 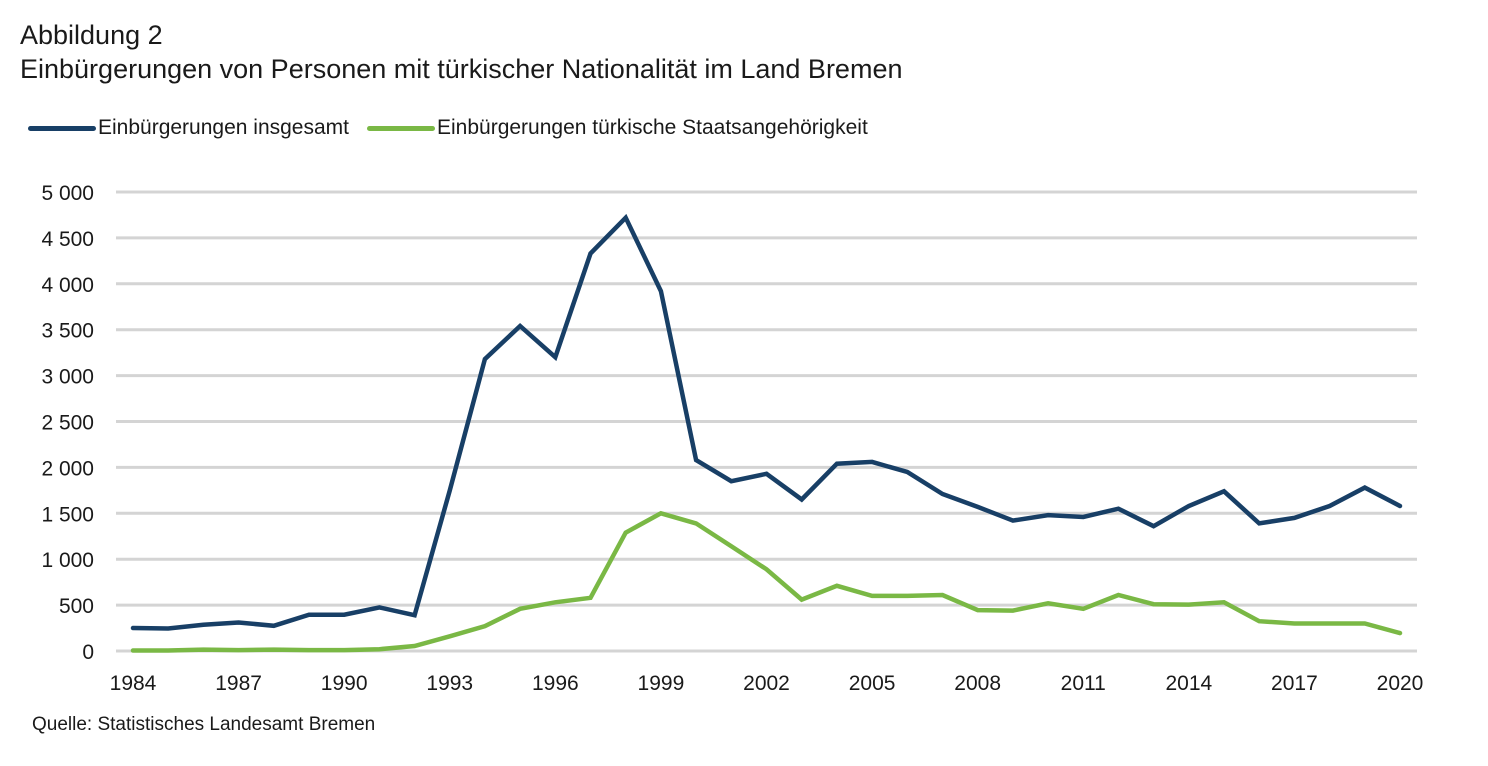 I want to click on x-tick-label: 2011, so click(x=1083, y=683).